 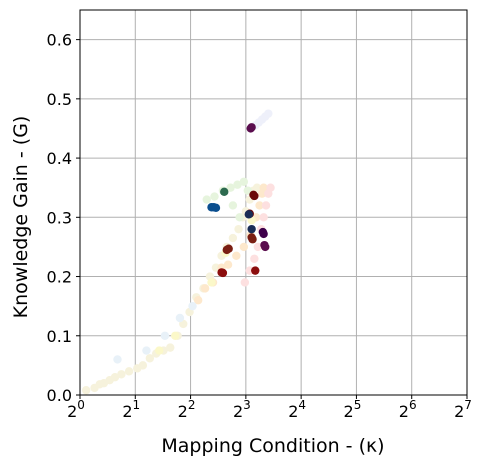 I want to click on x-tick-label: 24, so click(x=297, y=409).